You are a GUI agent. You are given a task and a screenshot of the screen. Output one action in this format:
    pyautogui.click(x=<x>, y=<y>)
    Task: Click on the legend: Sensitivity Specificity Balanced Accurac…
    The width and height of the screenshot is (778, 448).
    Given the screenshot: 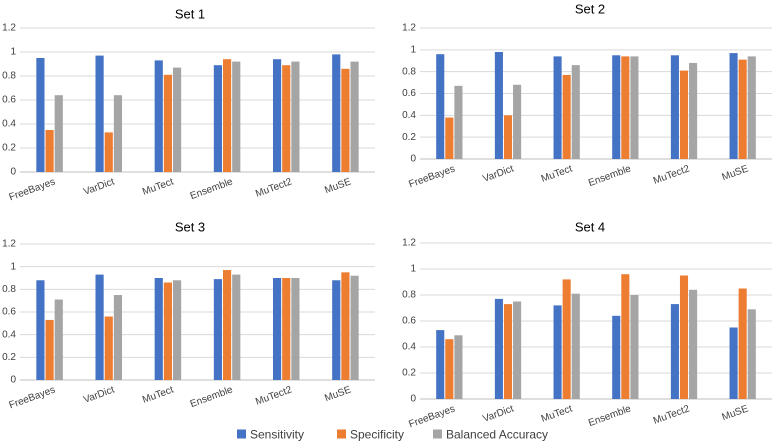 What is the action you would take?
    pyautogui.click(x=392, y=435)
    